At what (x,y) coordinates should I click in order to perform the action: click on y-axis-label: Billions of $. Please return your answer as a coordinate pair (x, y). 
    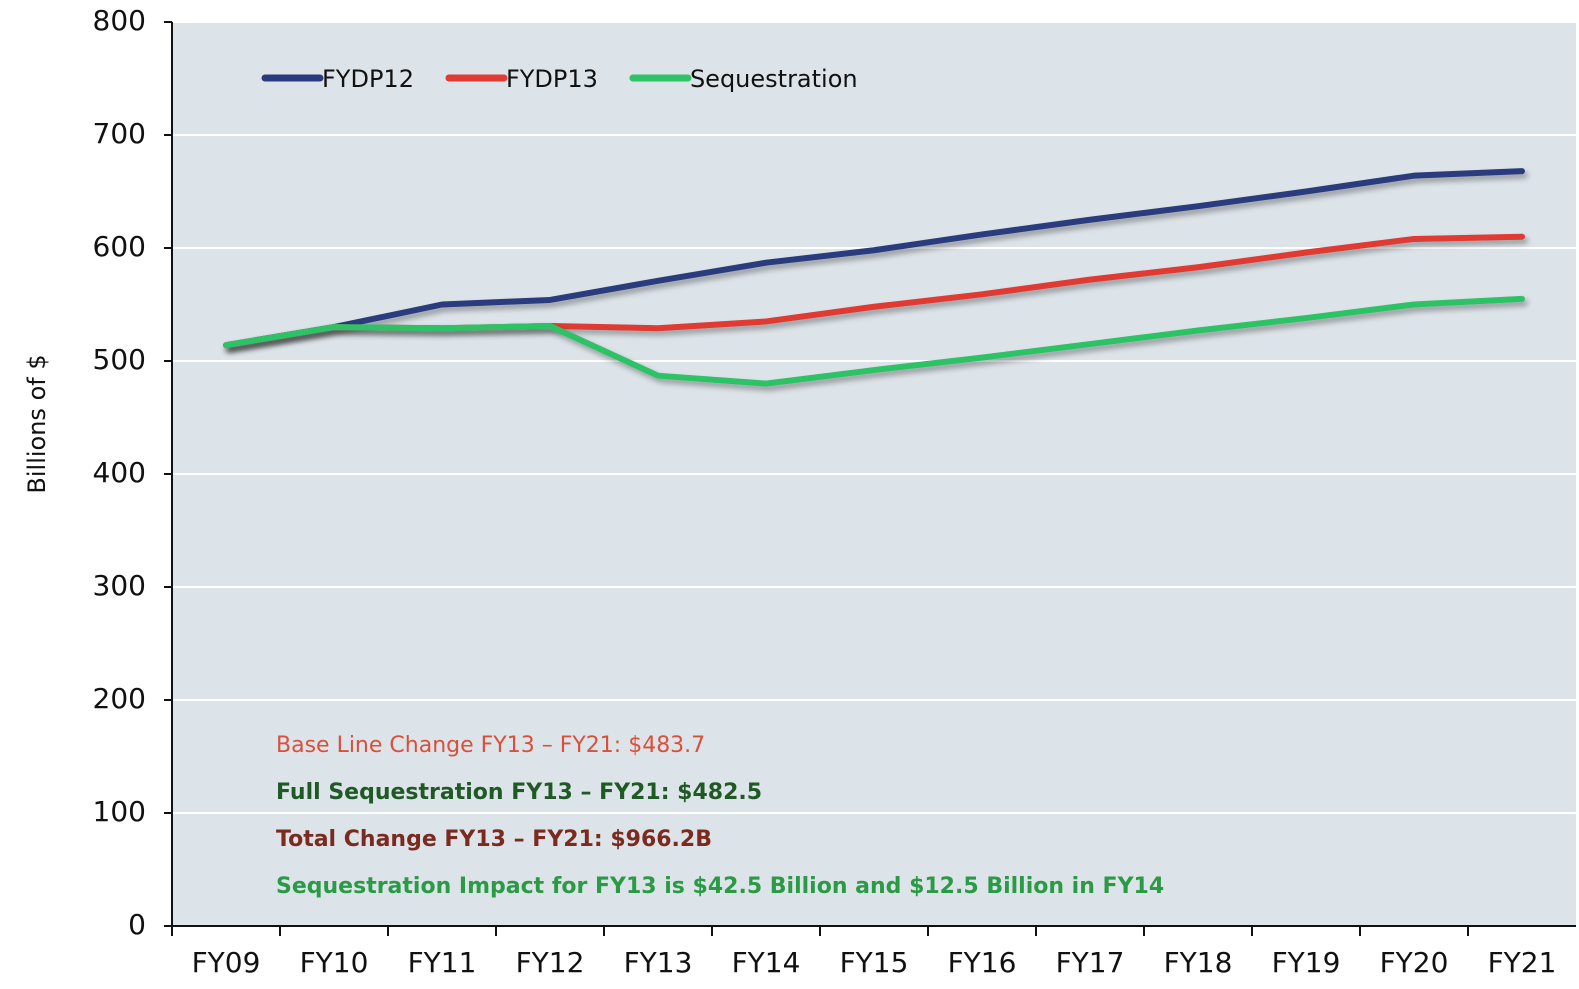
    Looking at the image, I should click on (37, 423).